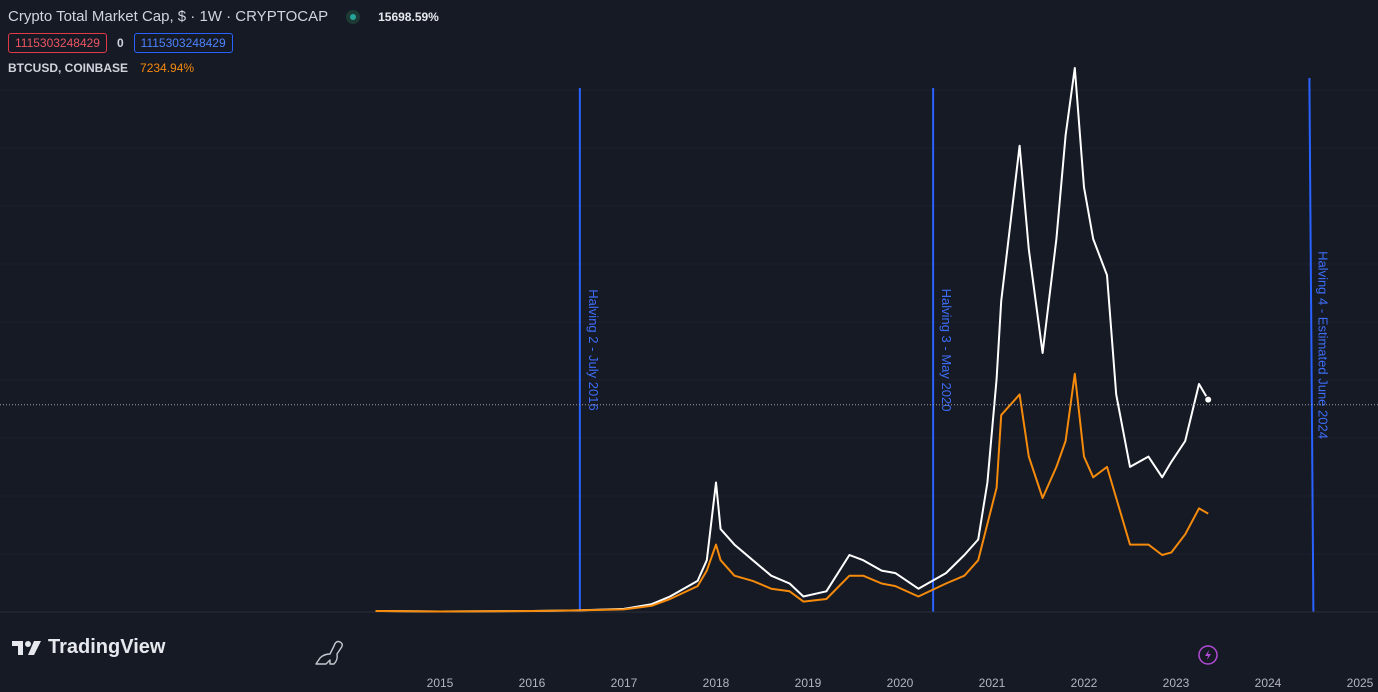  Describe the element at coordinates (440, 683) in the screenshot. I see `x-tick-label: 2015` at that location.